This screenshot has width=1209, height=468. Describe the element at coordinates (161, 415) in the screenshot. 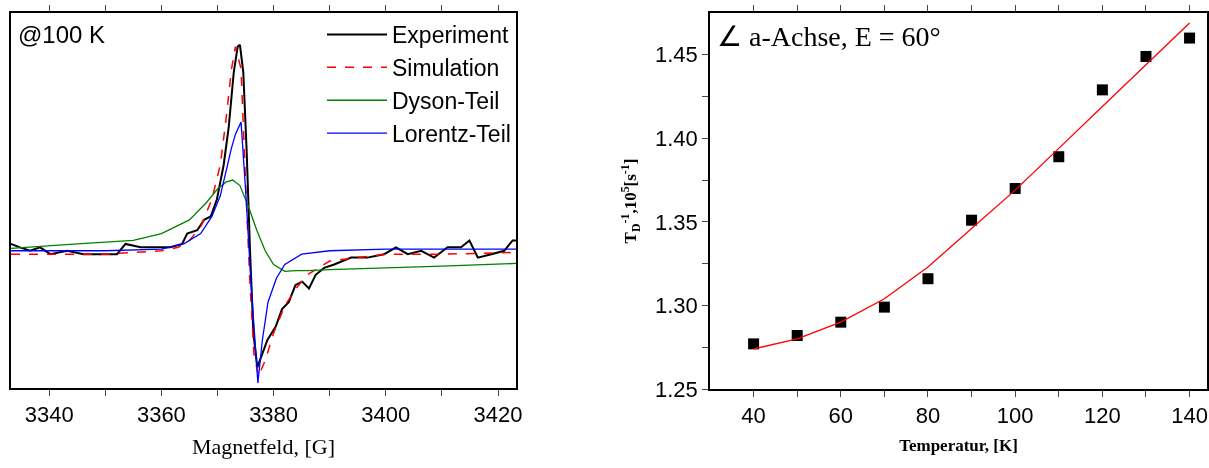

I see `x-tick-label: 3360` at that location.